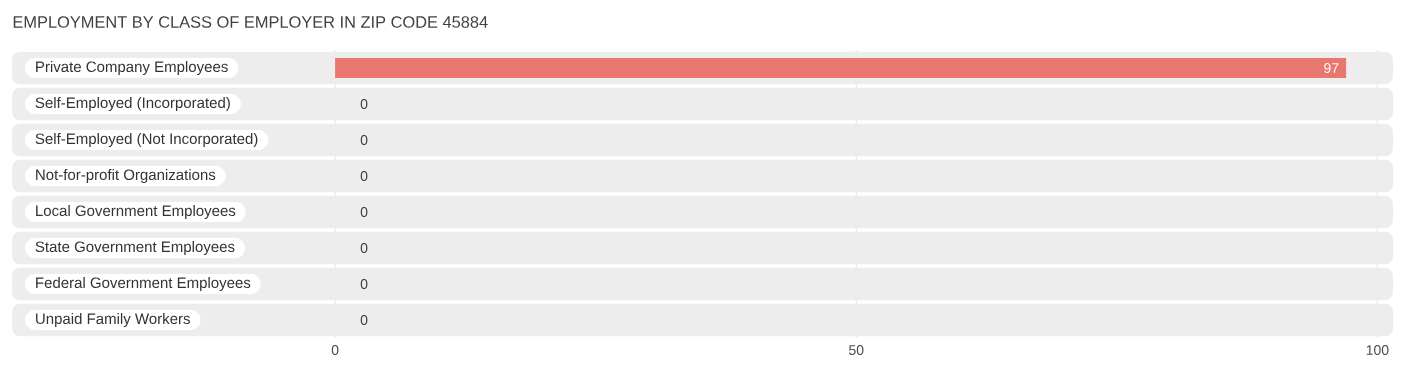  What do you see at coordinates (1331, 68) in the screenshot?
I see `data-label: 97` at bounding box center [1331, 68].